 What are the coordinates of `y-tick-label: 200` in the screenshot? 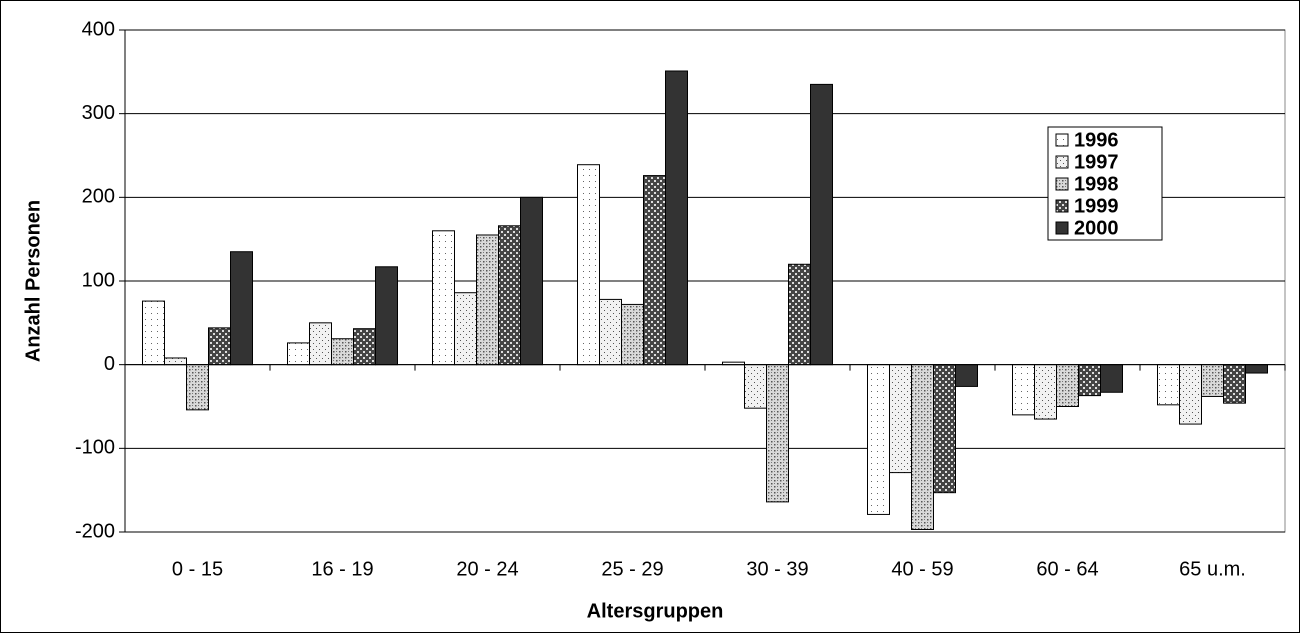 It's located at (98, 197).